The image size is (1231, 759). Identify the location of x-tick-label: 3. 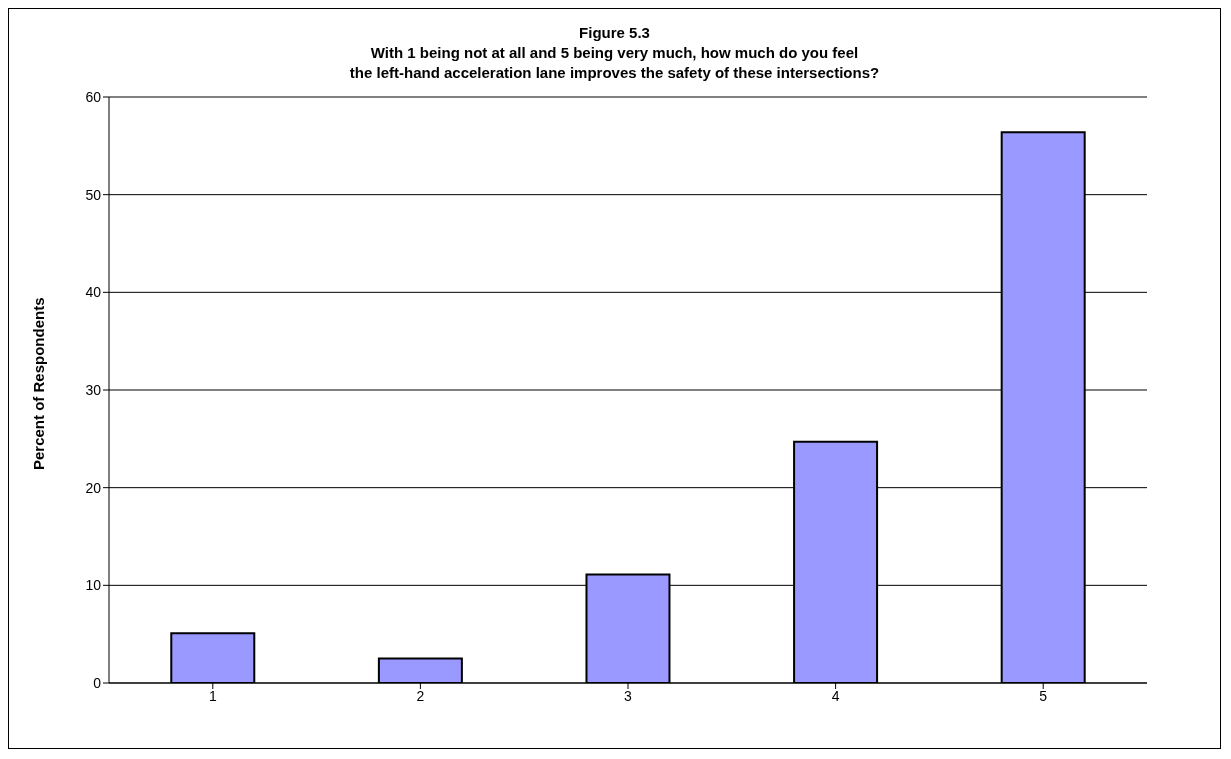
(628, 695).